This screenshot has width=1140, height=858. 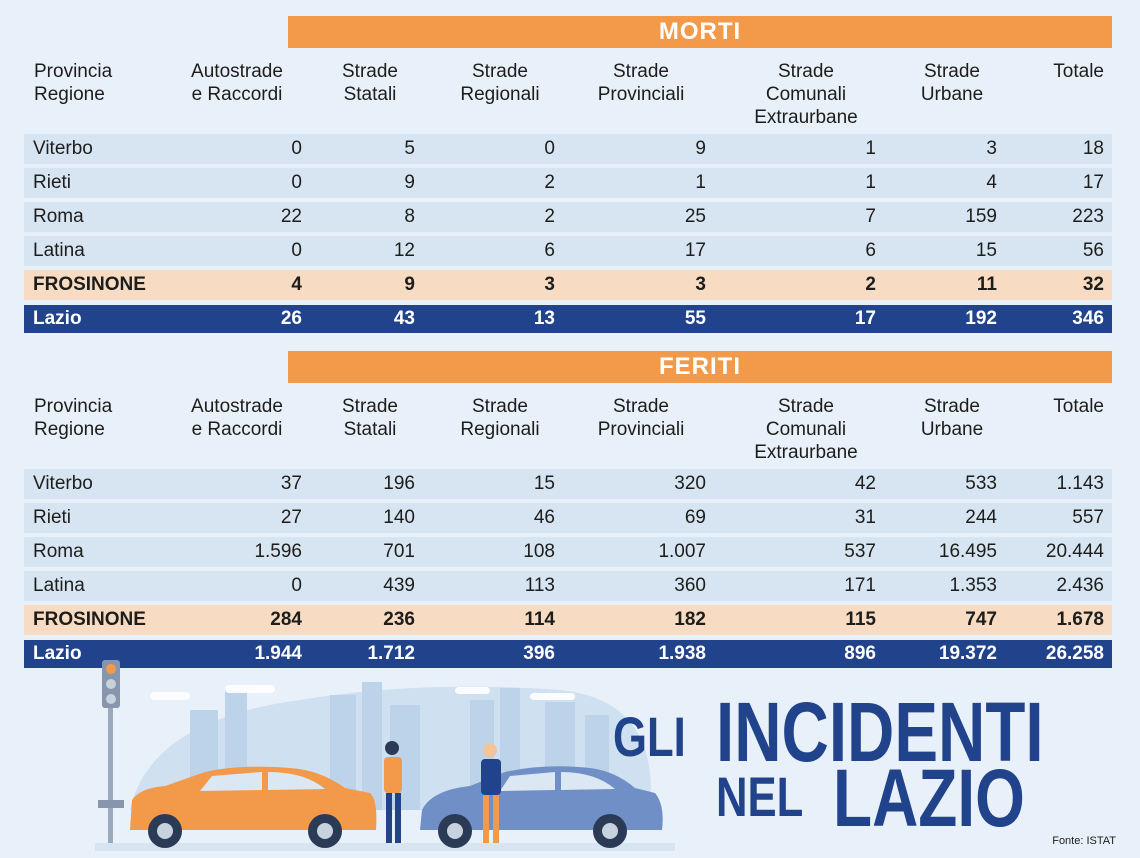 What do you see at coordinates (1084, 841) in the screenshot?
I see `source-note: Fonte: ISTAT` at bounding box center [1084, 841].